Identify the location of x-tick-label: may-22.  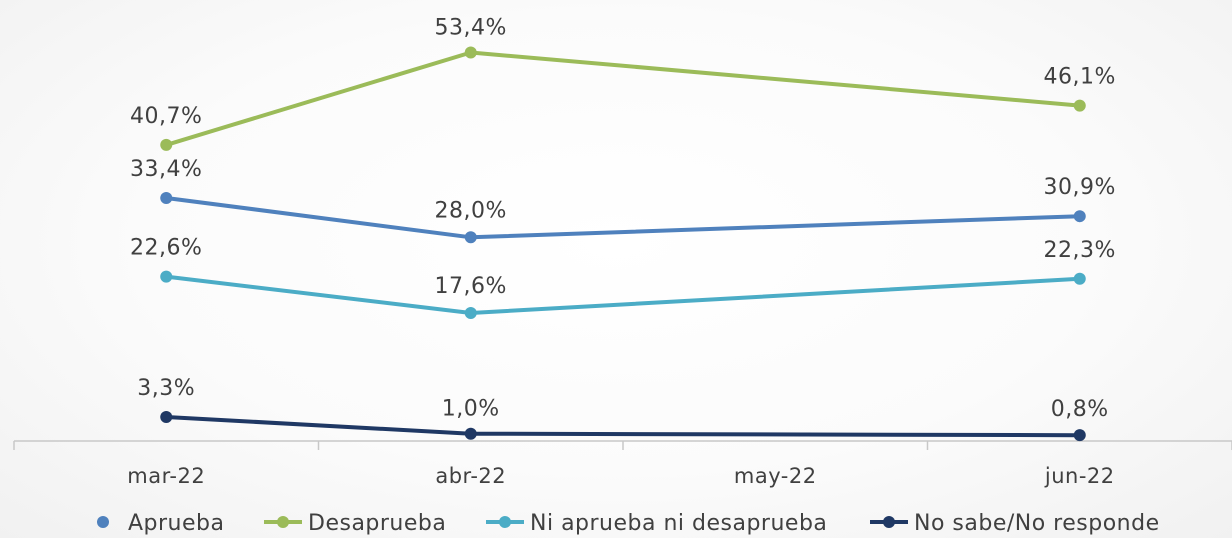
(775, 476).